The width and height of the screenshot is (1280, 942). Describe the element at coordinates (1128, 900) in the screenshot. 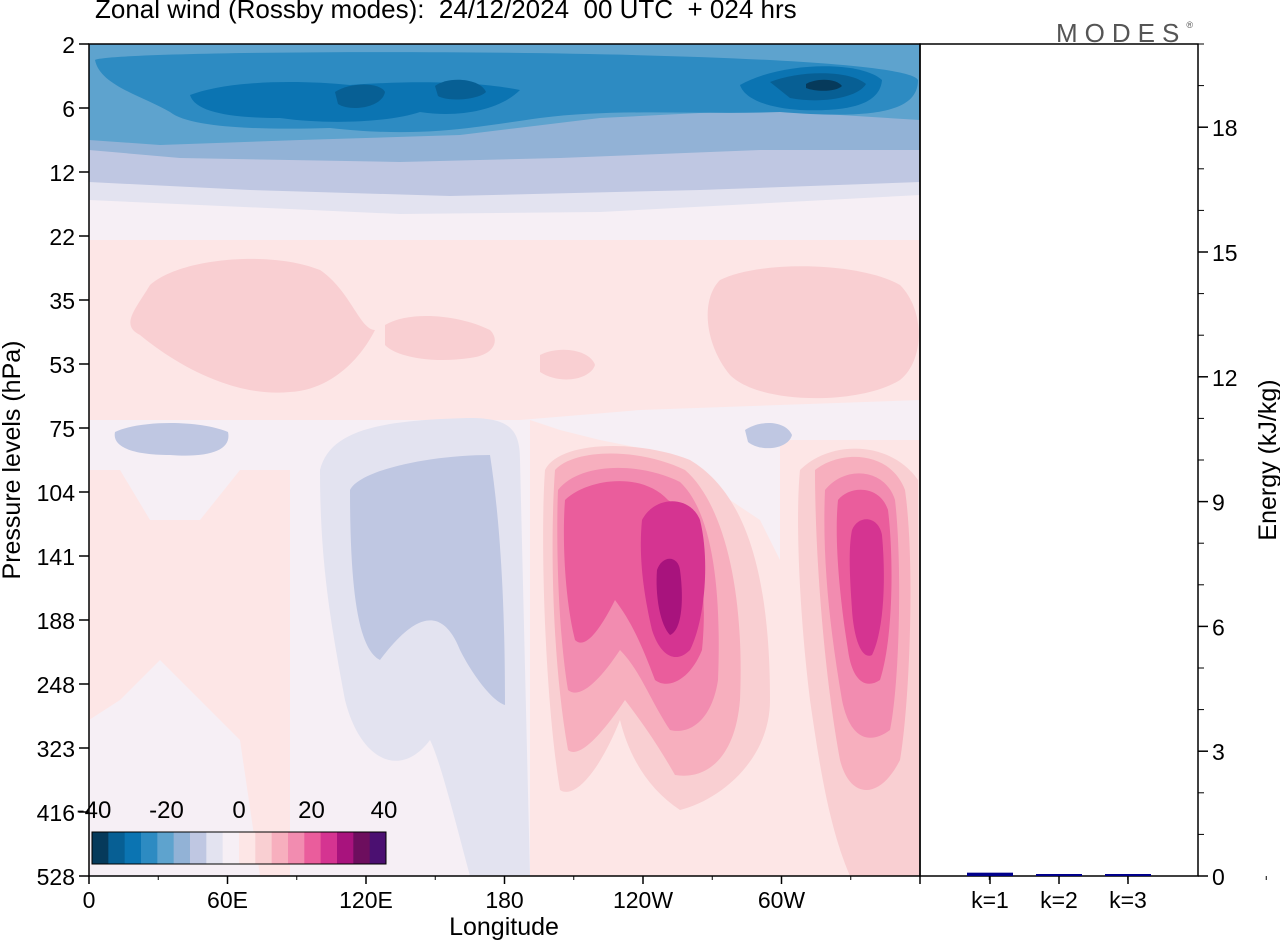

I see `energy-bar-label: k=3` at that location.